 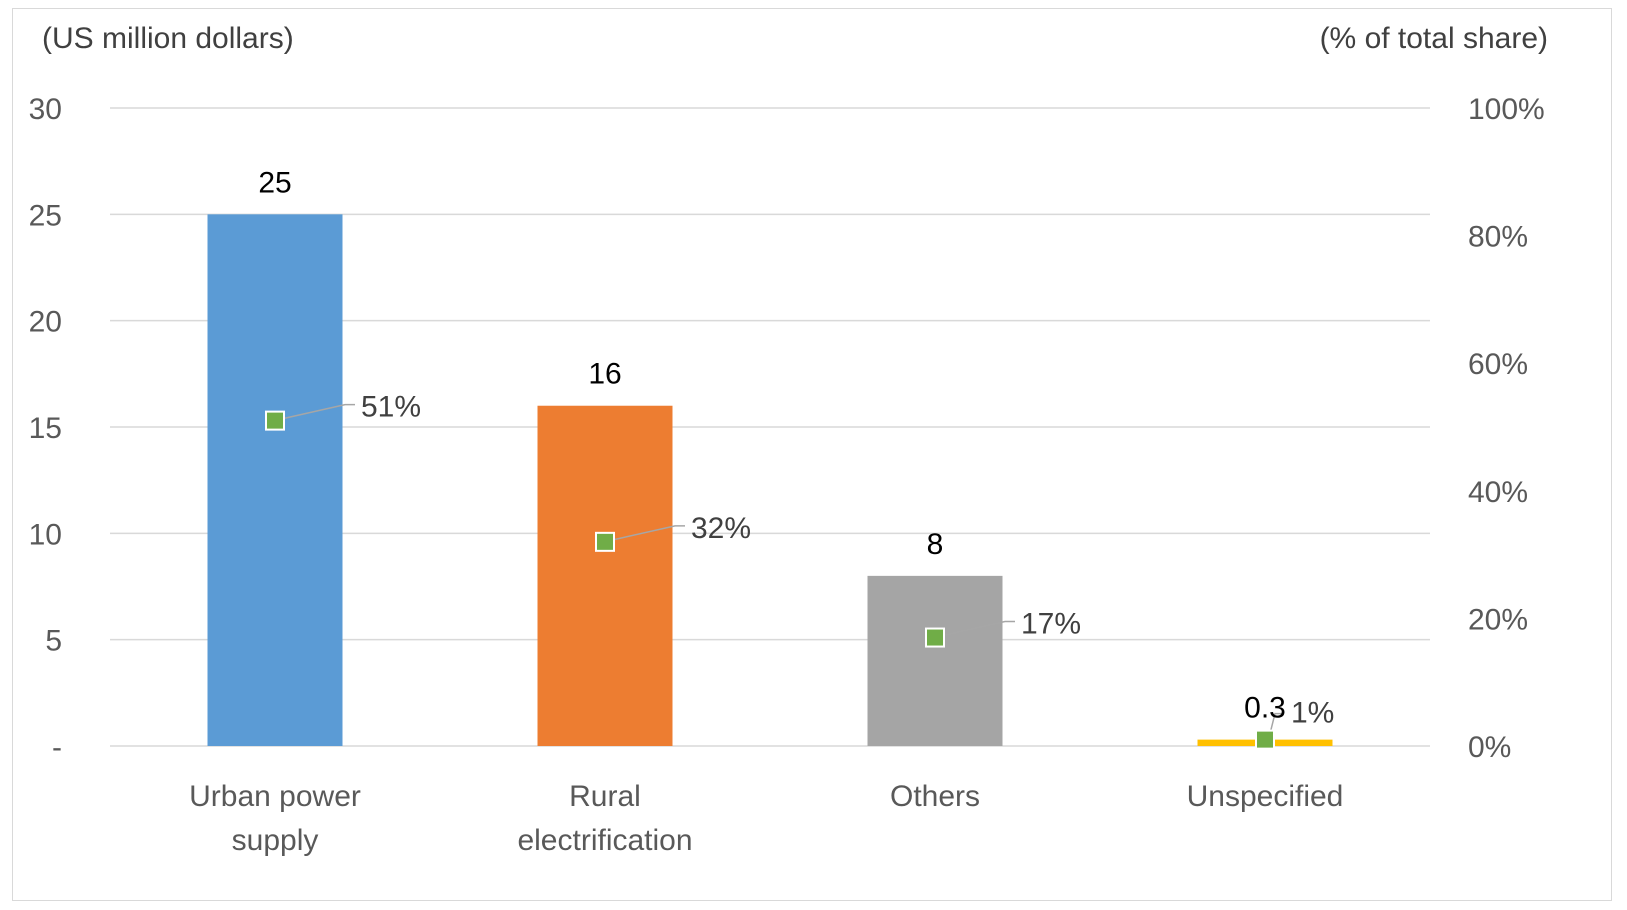 What do you see at coordinates (1312, 713) in the screenshot?
I see `share-value-label: 1%` at bounding box center [1312, 713].